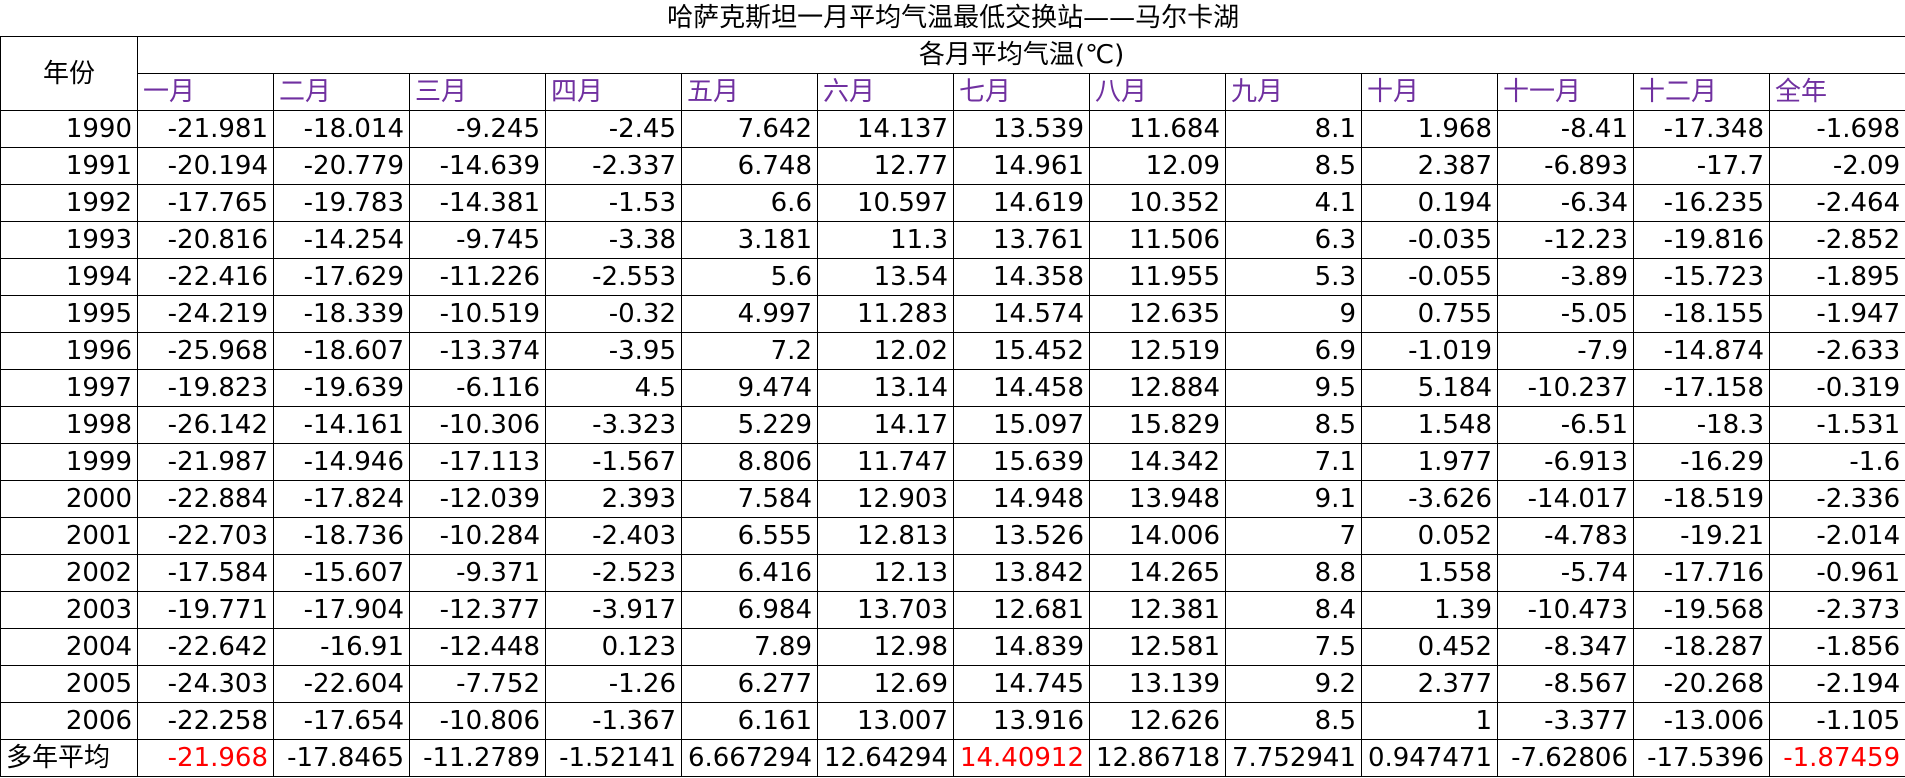 The width and height of the screenshot is (1905, 778). What do you see at coordinates (341, 721) in the screenshot?
I see `table-cell: -17.654` at bounding box center [341, 721].